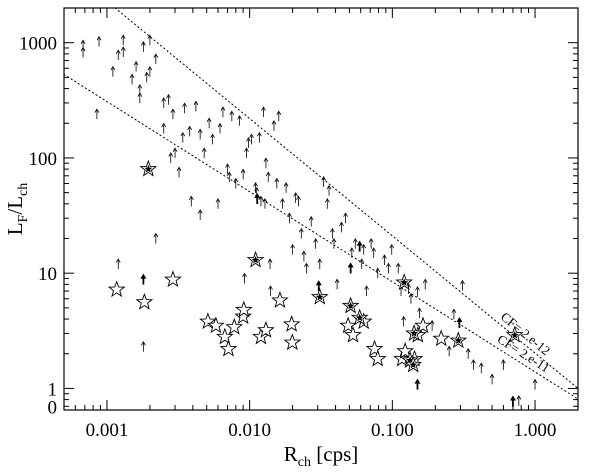 The width and height of the screenshot is (591, 472). I want to click on star-core, so click(350, 305).